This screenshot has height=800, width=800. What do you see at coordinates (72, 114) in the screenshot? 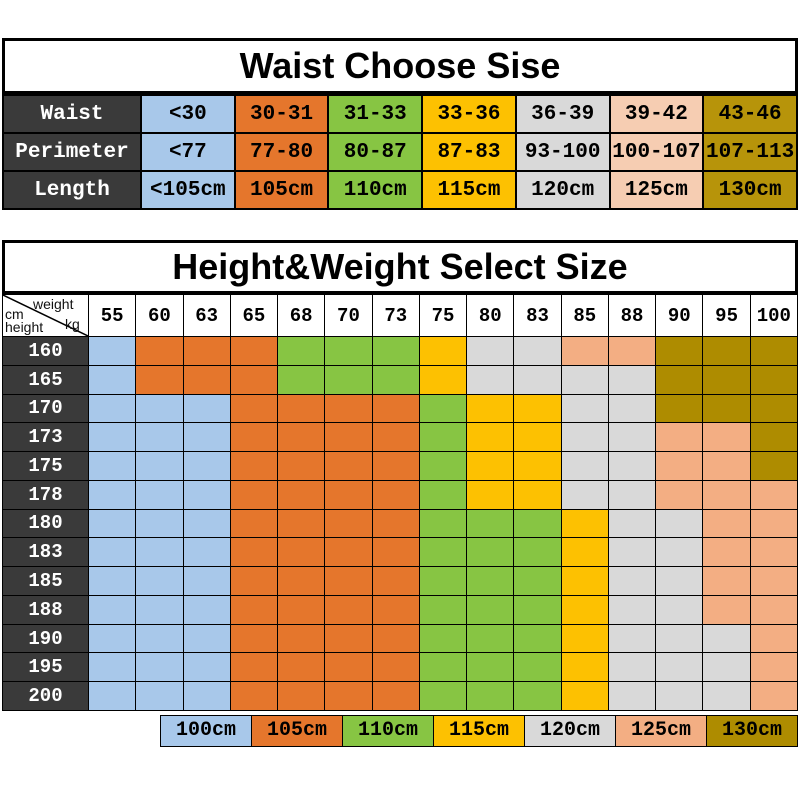
I see `waist-row-header: Waist` at bounding box center [72, 114].